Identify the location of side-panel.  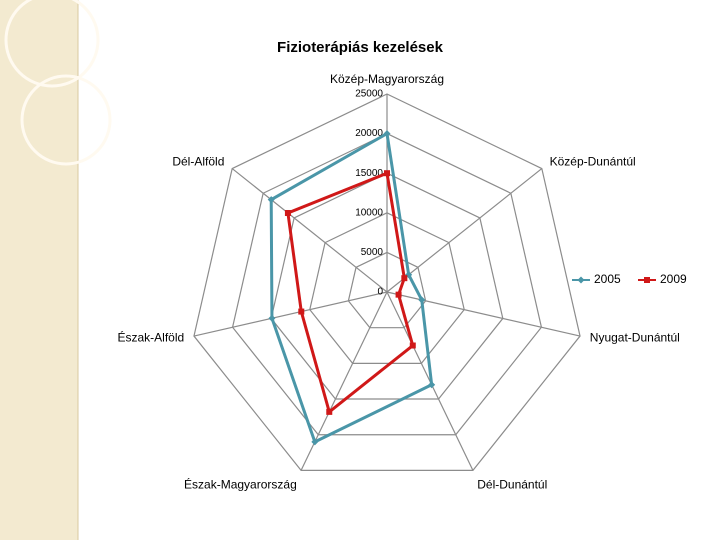
(39, 270).